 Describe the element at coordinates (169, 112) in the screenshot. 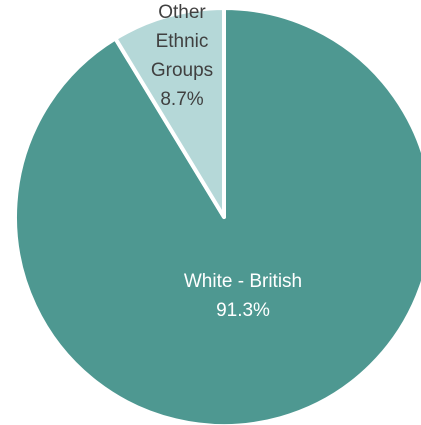

I see `pie-slice-other-ethnic-groups` at that location.